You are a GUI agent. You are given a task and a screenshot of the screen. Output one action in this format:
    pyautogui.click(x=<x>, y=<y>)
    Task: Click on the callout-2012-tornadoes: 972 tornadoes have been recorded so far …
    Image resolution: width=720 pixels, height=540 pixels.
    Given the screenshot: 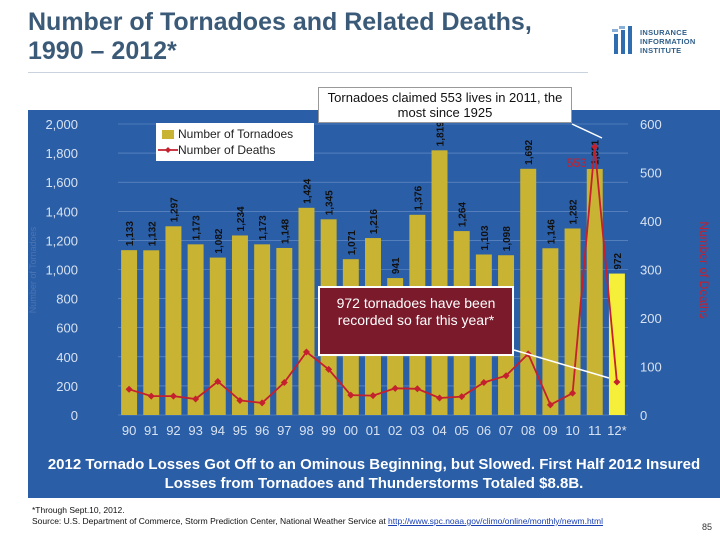 What is the action you would take?
    pyautogui.click(x=416, y=321)
    